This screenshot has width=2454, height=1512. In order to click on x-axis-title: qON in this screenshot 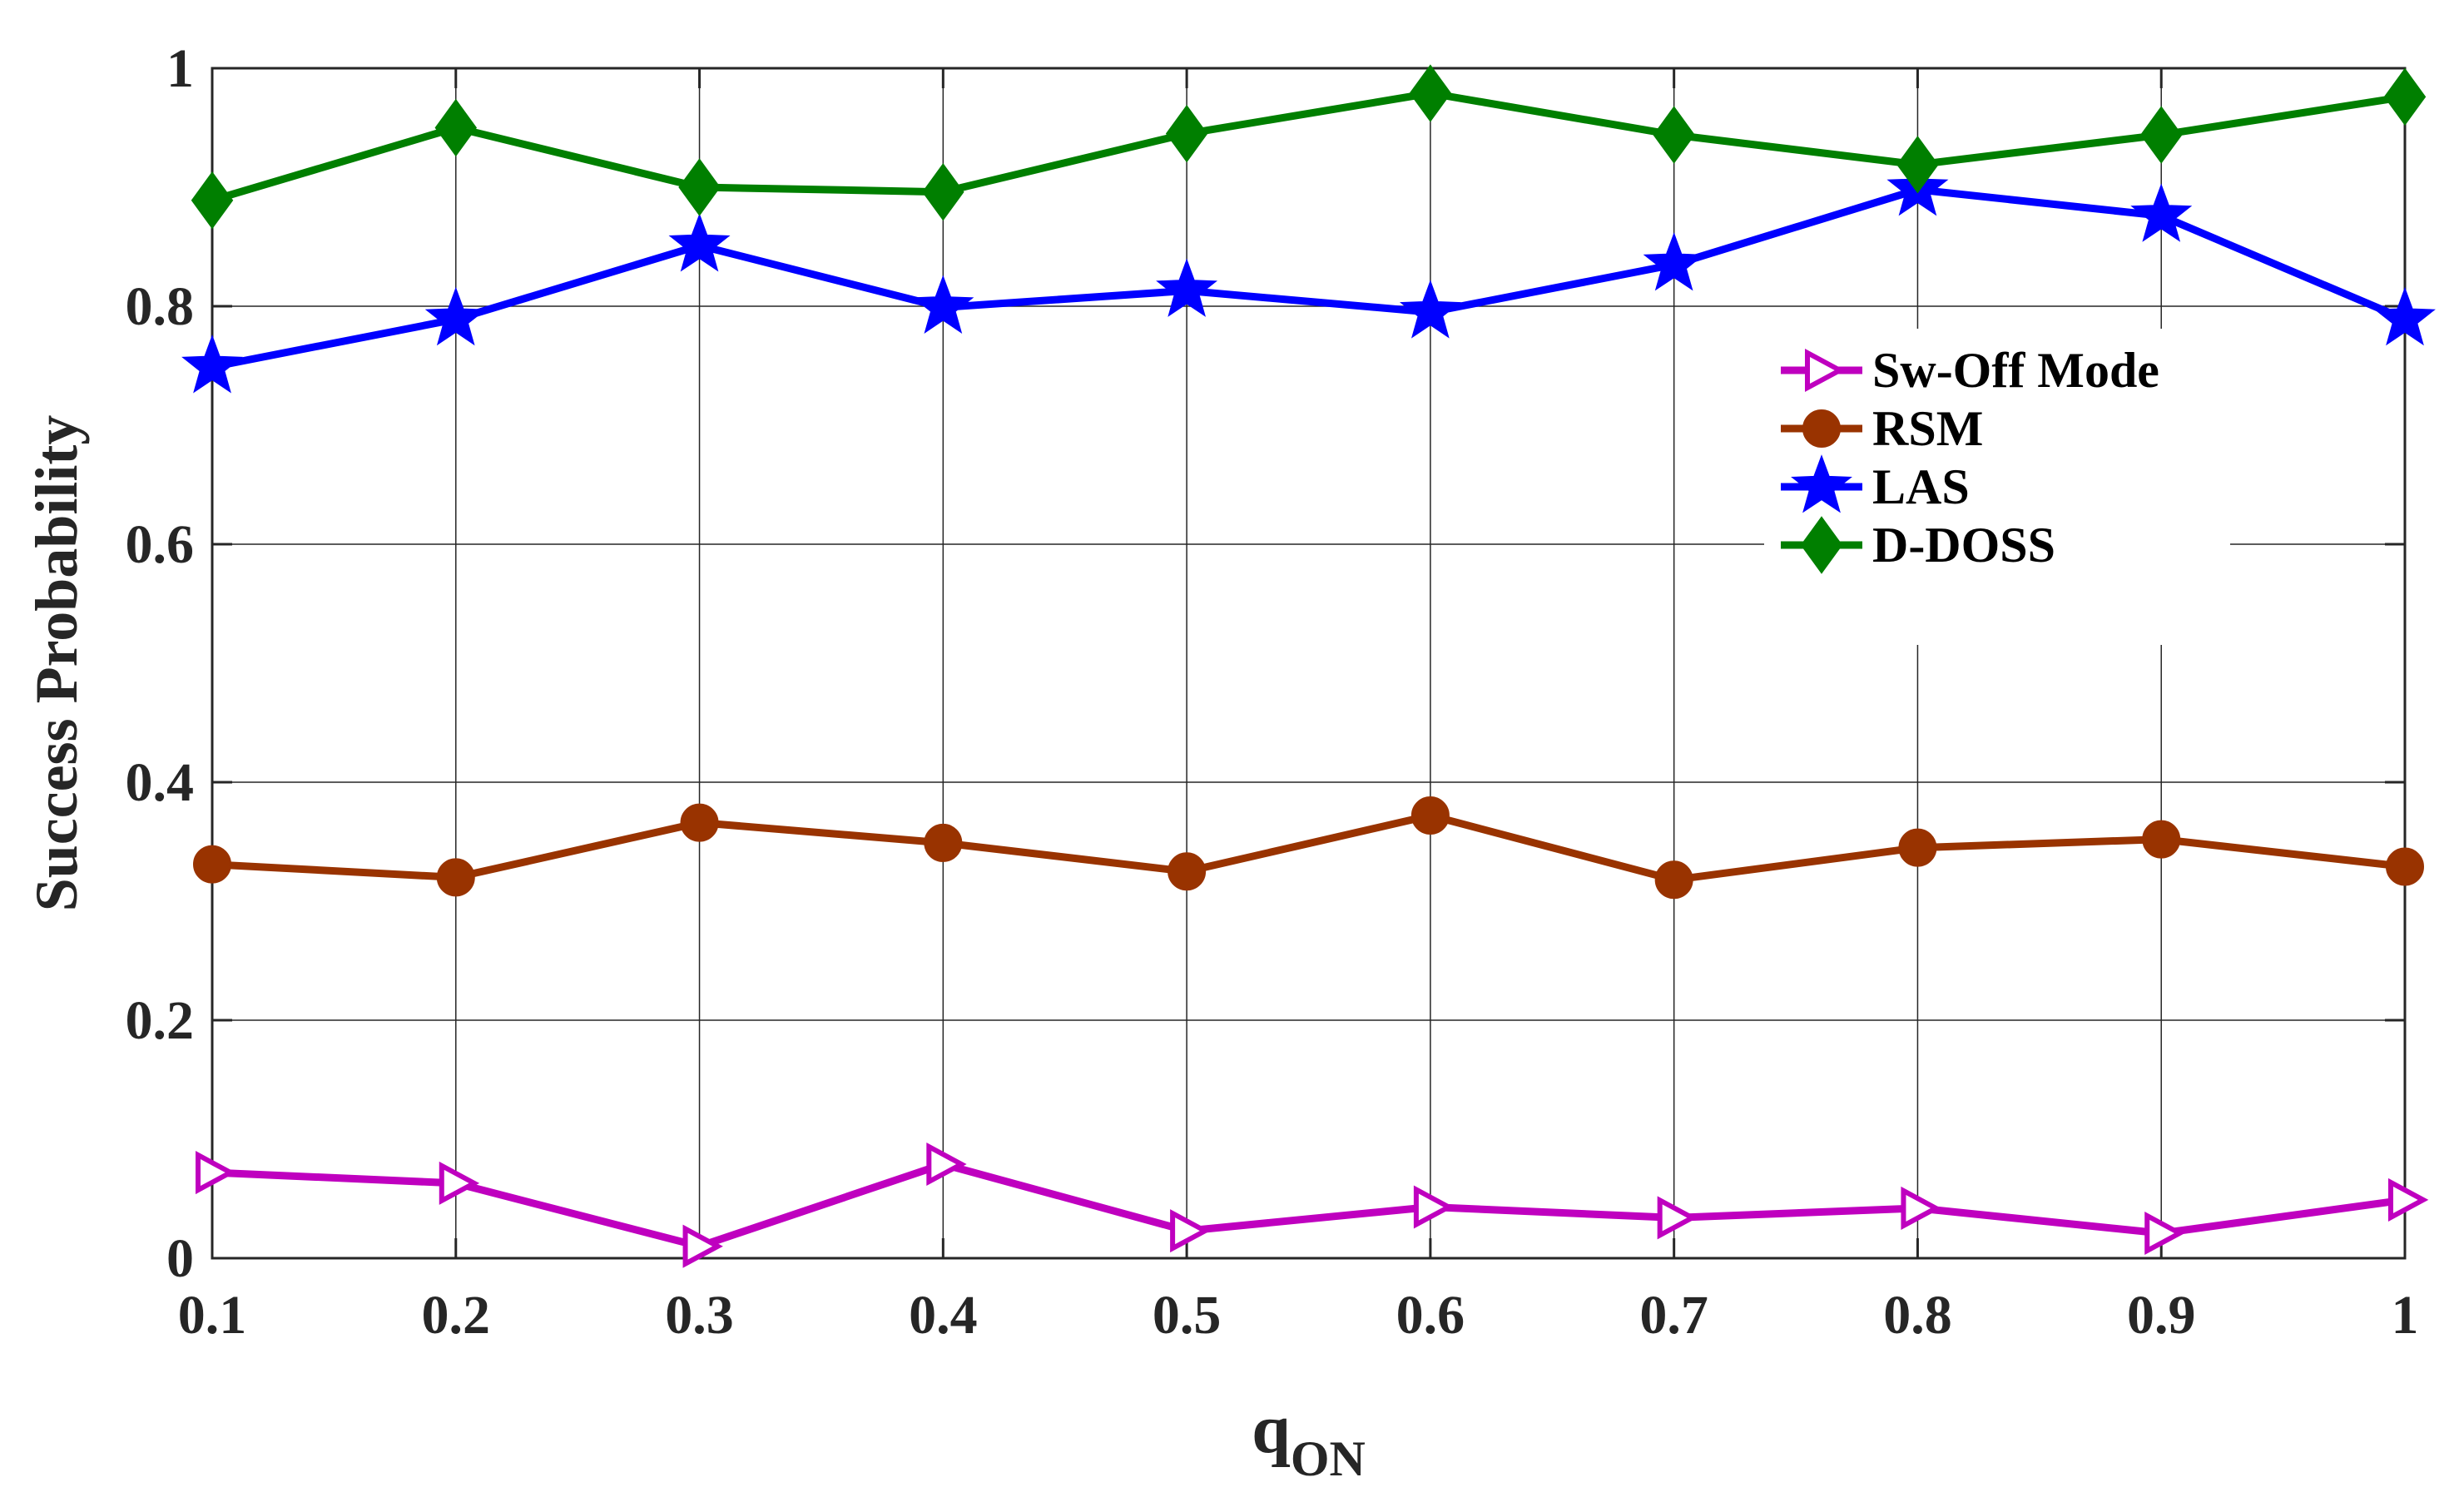, I will do `click(1309, 1438)`.